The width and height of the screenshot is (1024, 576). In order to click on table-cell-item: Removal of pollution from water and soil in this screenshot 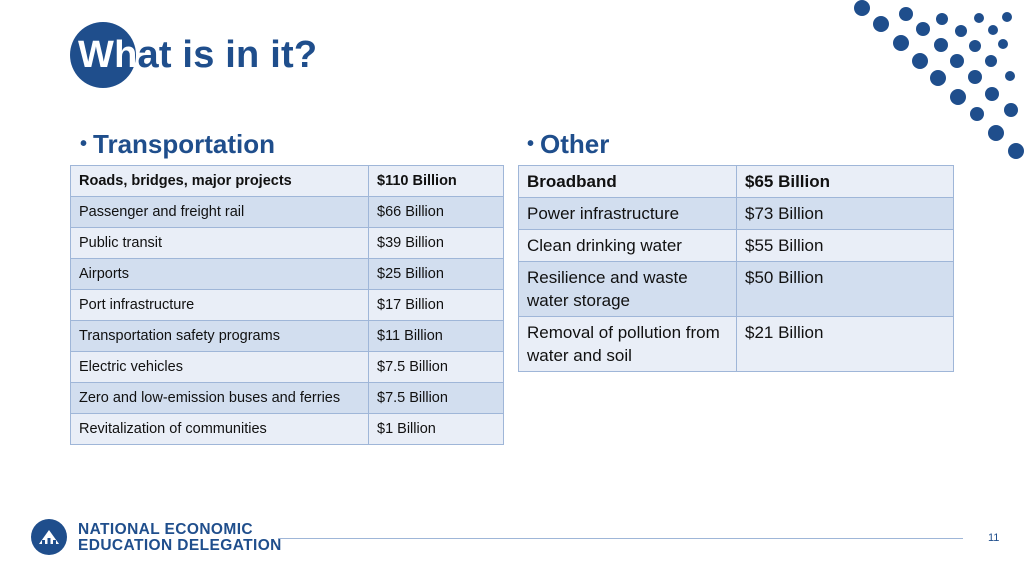, I will do `click(627, 344)`.